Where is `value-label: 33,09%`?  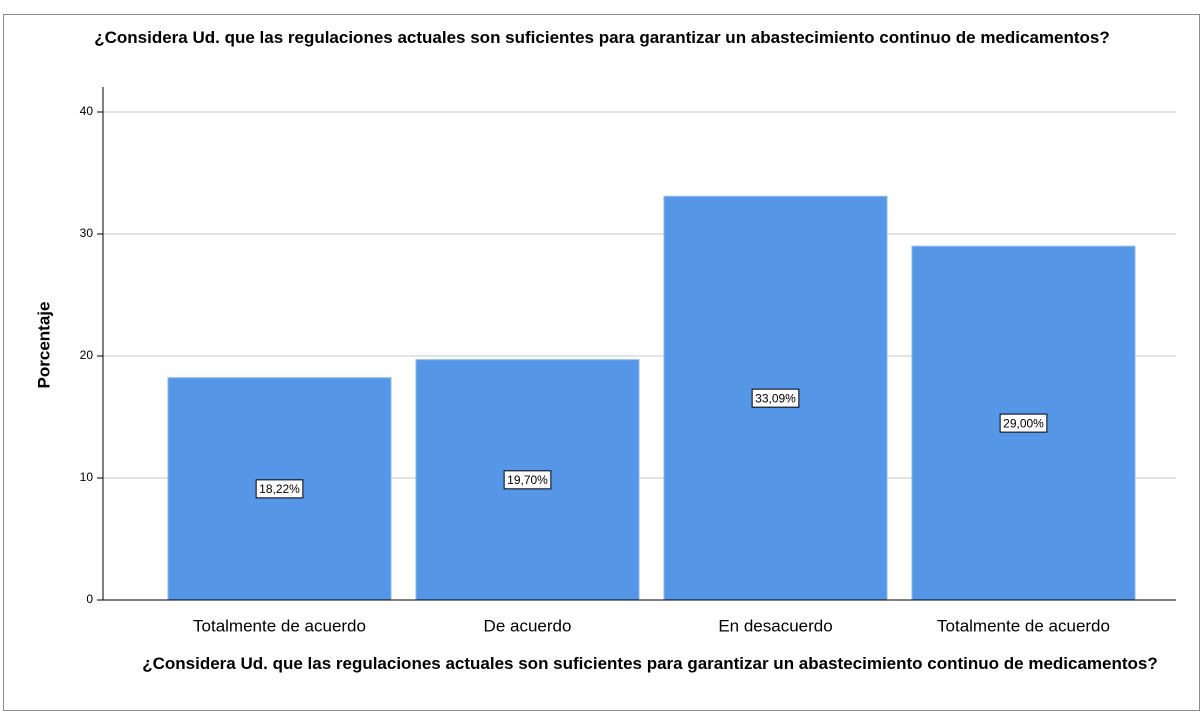 value-label: 33,09% is located at coordinates (775, 398).